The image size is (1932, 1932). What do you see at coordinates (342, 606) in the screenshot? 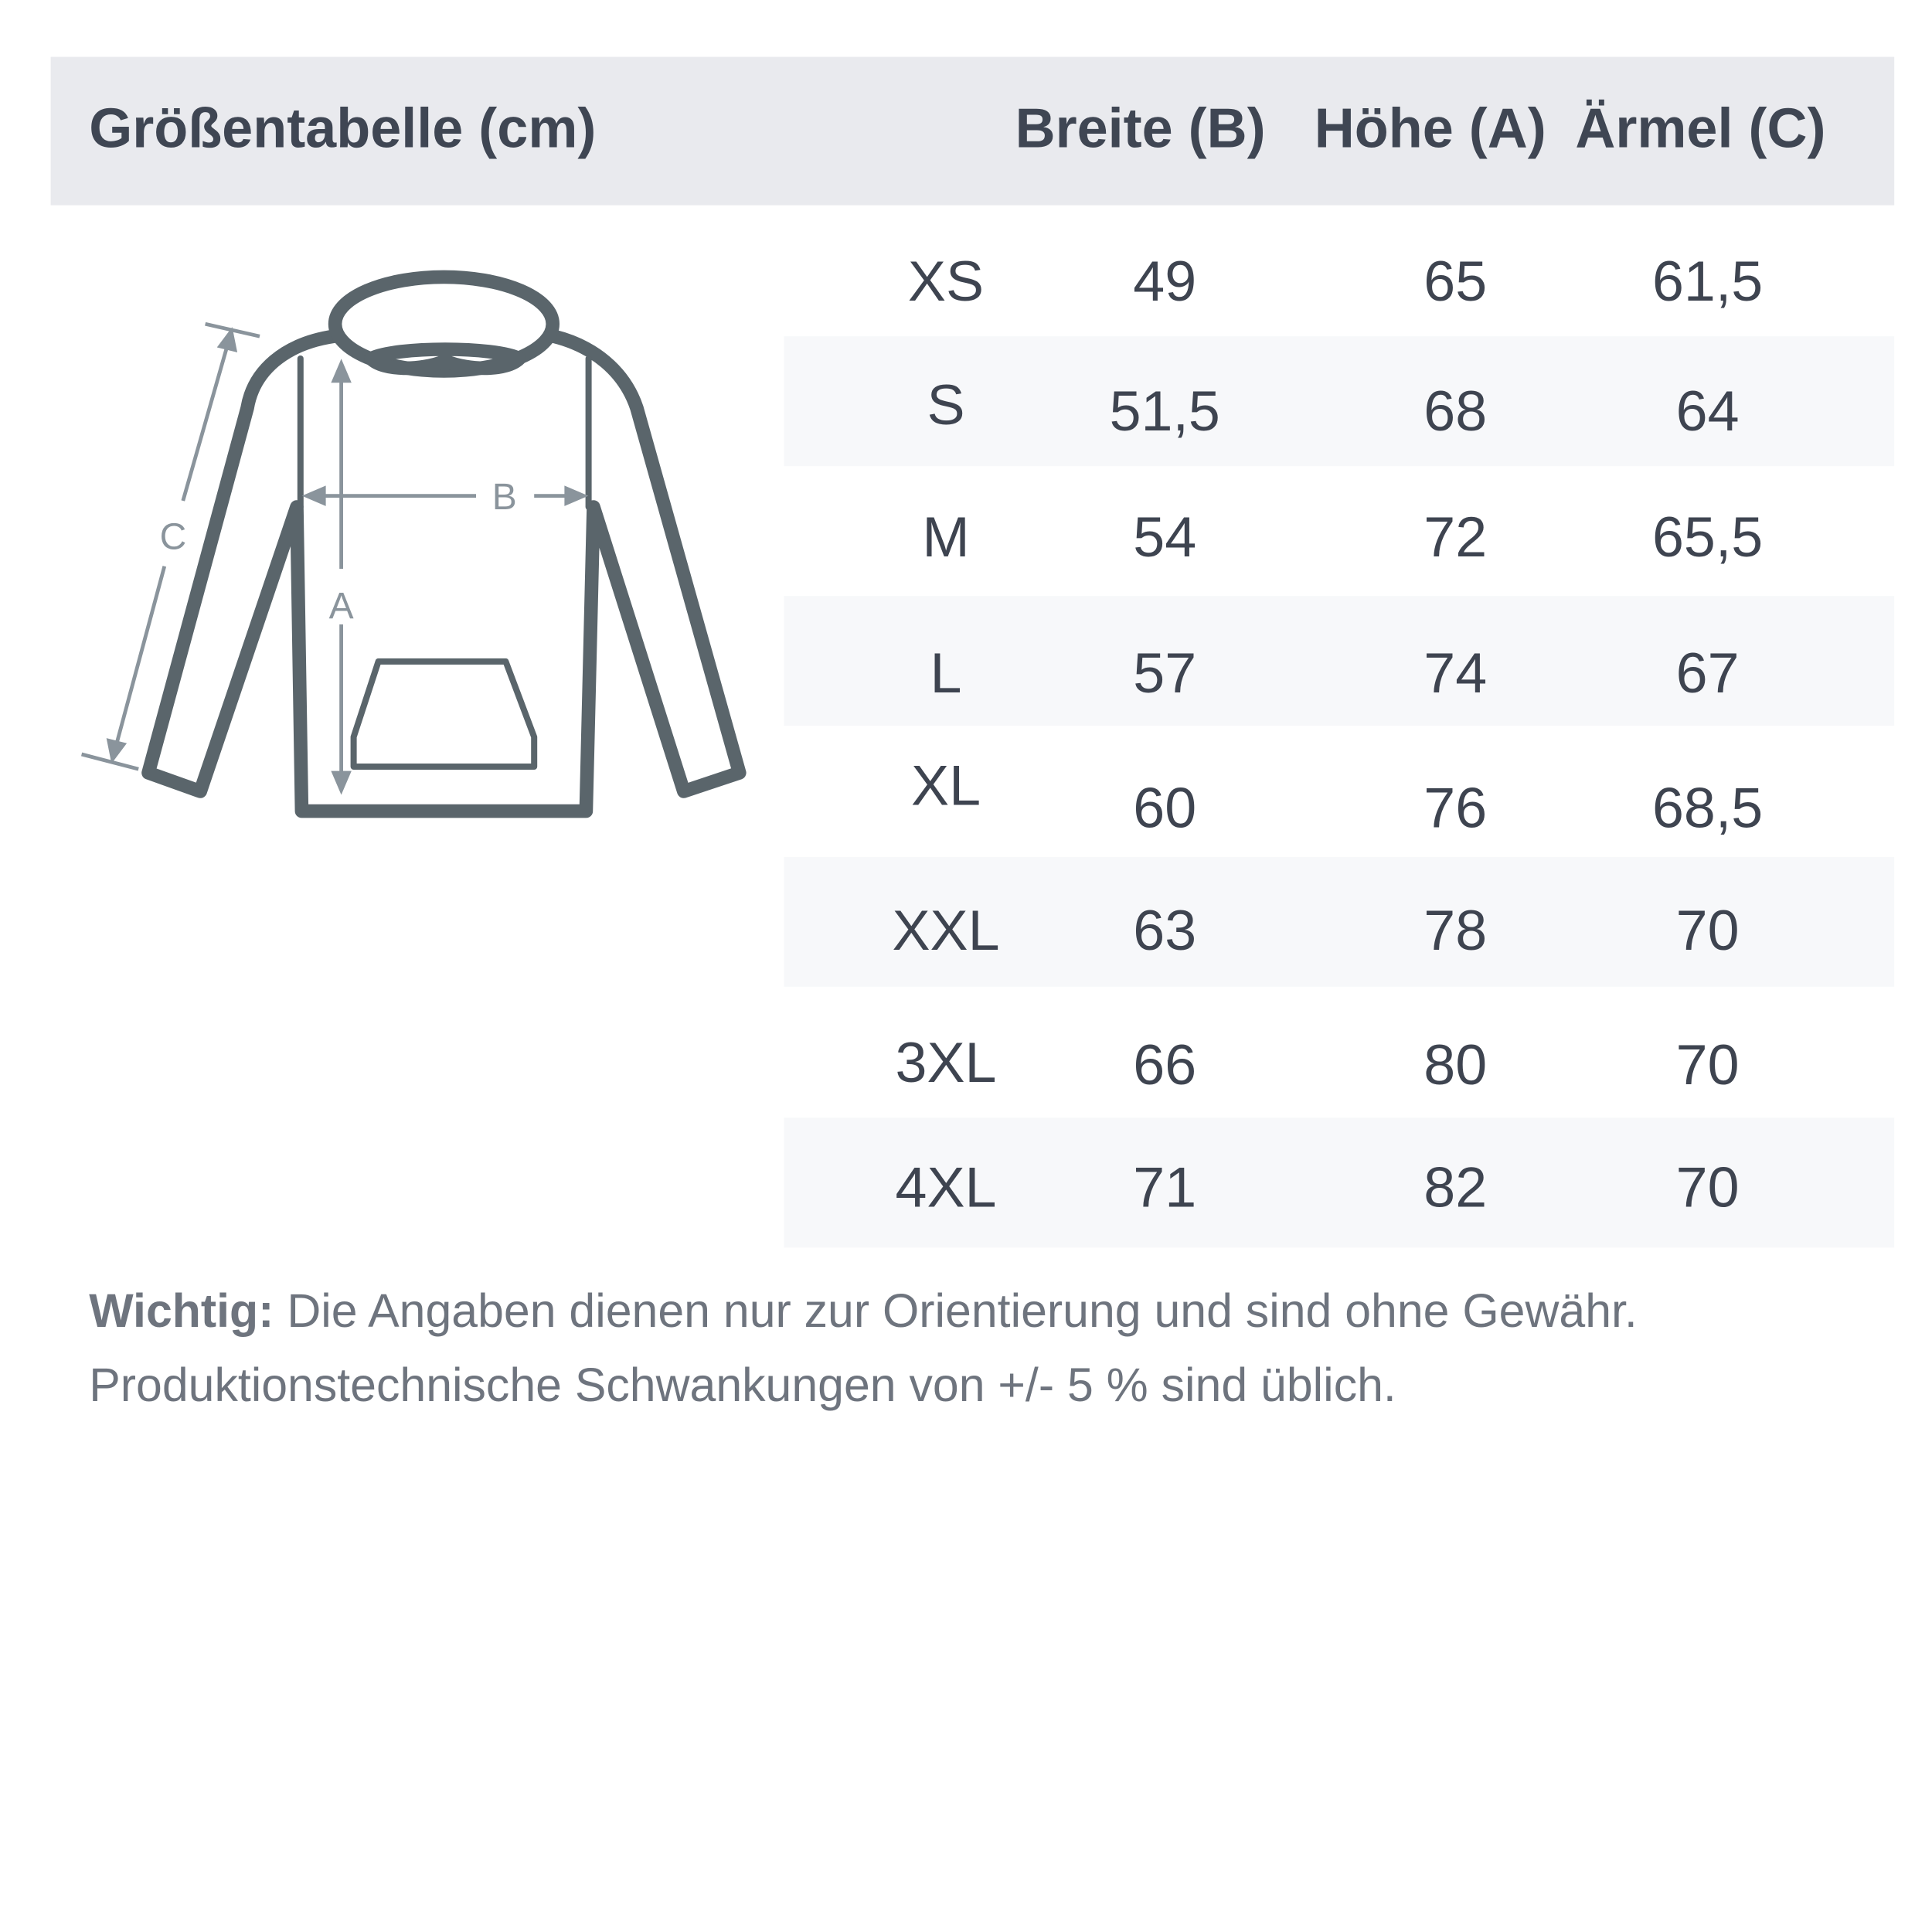
I see `label-a: A` at bounding box center [342, 606].